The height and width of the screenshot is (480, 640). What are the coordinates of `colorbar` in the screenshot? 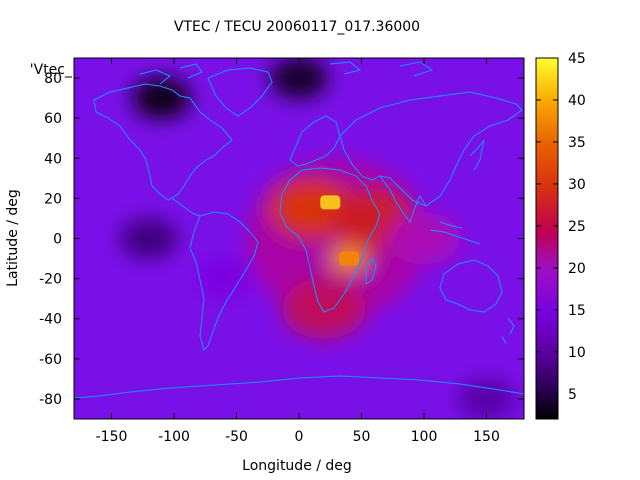 It's located at (547, 238).